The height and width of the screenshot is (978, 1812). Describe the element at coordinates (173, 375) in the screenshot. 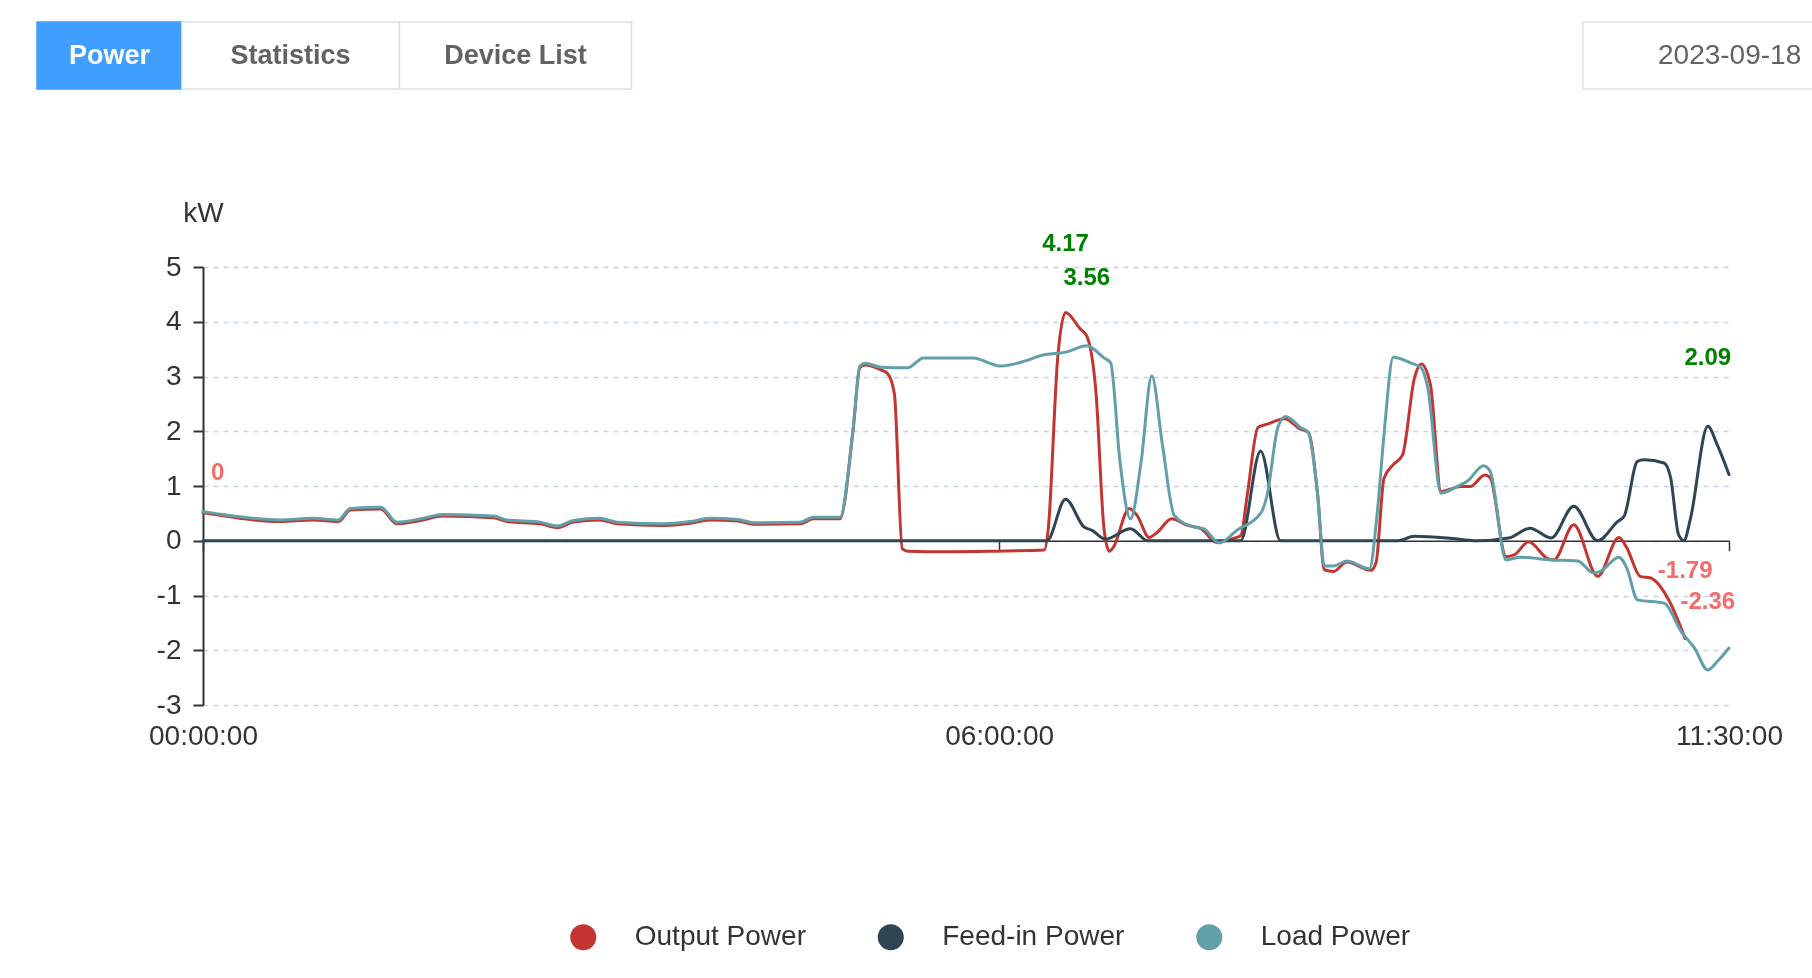

I see `y-tick-label: 3` at that location.